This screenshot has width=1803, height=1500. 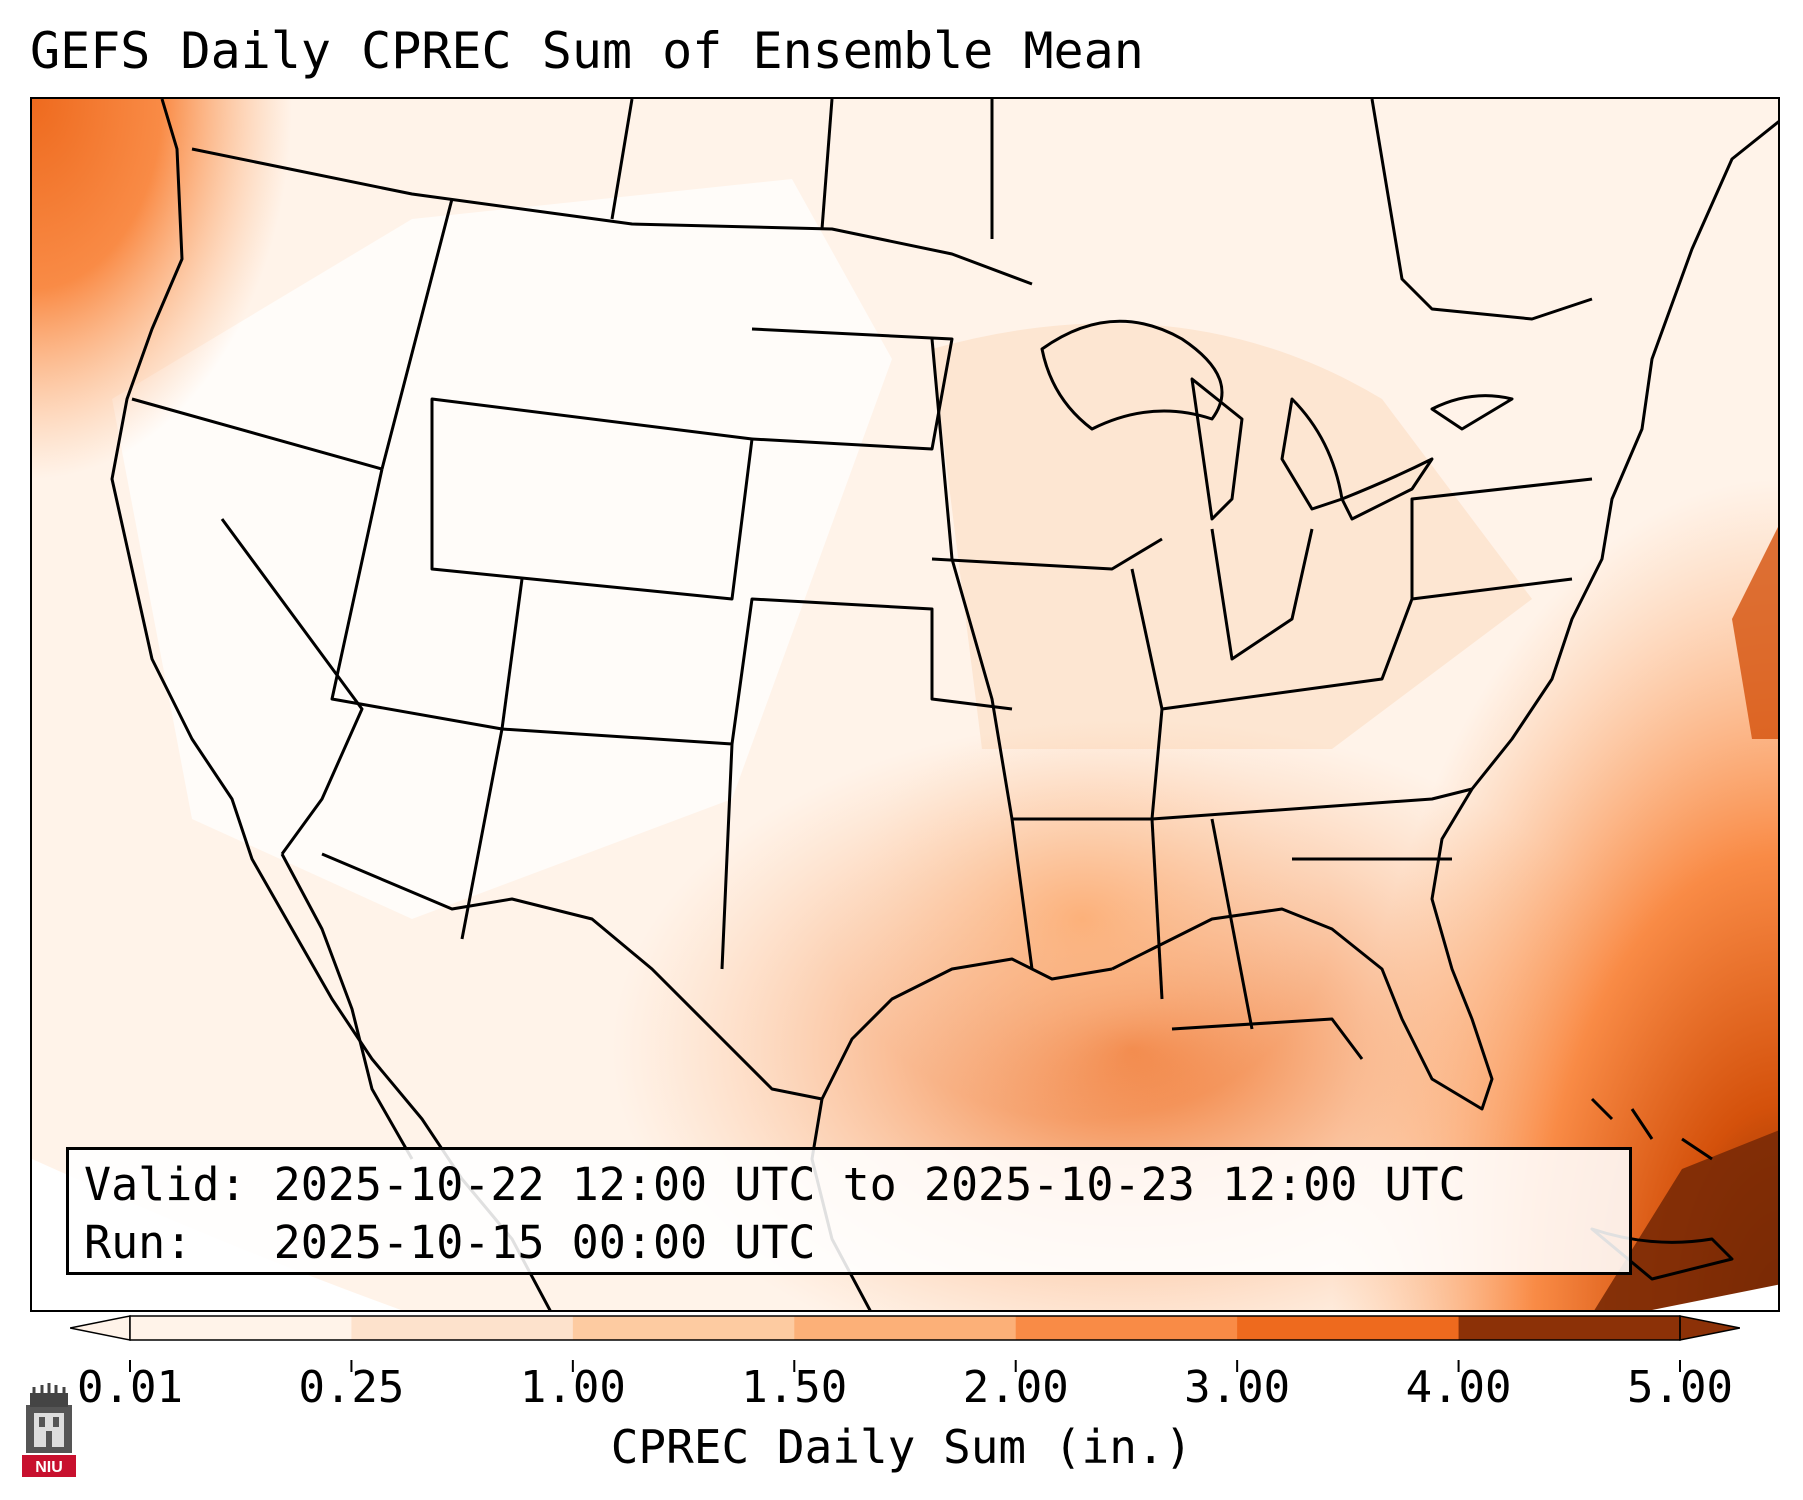 I want to click on colorbar-extend-low, so click(x=100, y=1328).